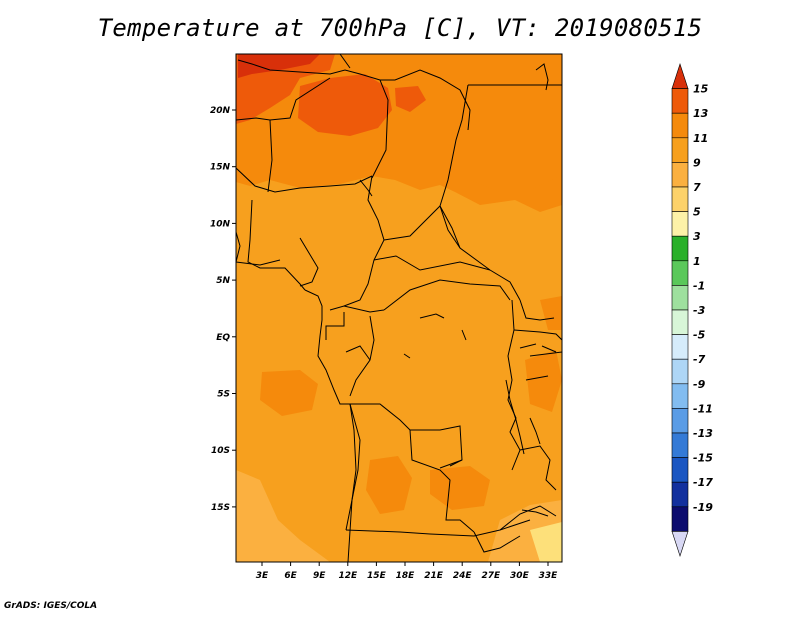 Image resolution: width=800 pixels, height=622 pixels. What do you see at coordinates (699, 285) in the screenshot?
I see `colorbar-label: -1` at bounding box center [699, 285].